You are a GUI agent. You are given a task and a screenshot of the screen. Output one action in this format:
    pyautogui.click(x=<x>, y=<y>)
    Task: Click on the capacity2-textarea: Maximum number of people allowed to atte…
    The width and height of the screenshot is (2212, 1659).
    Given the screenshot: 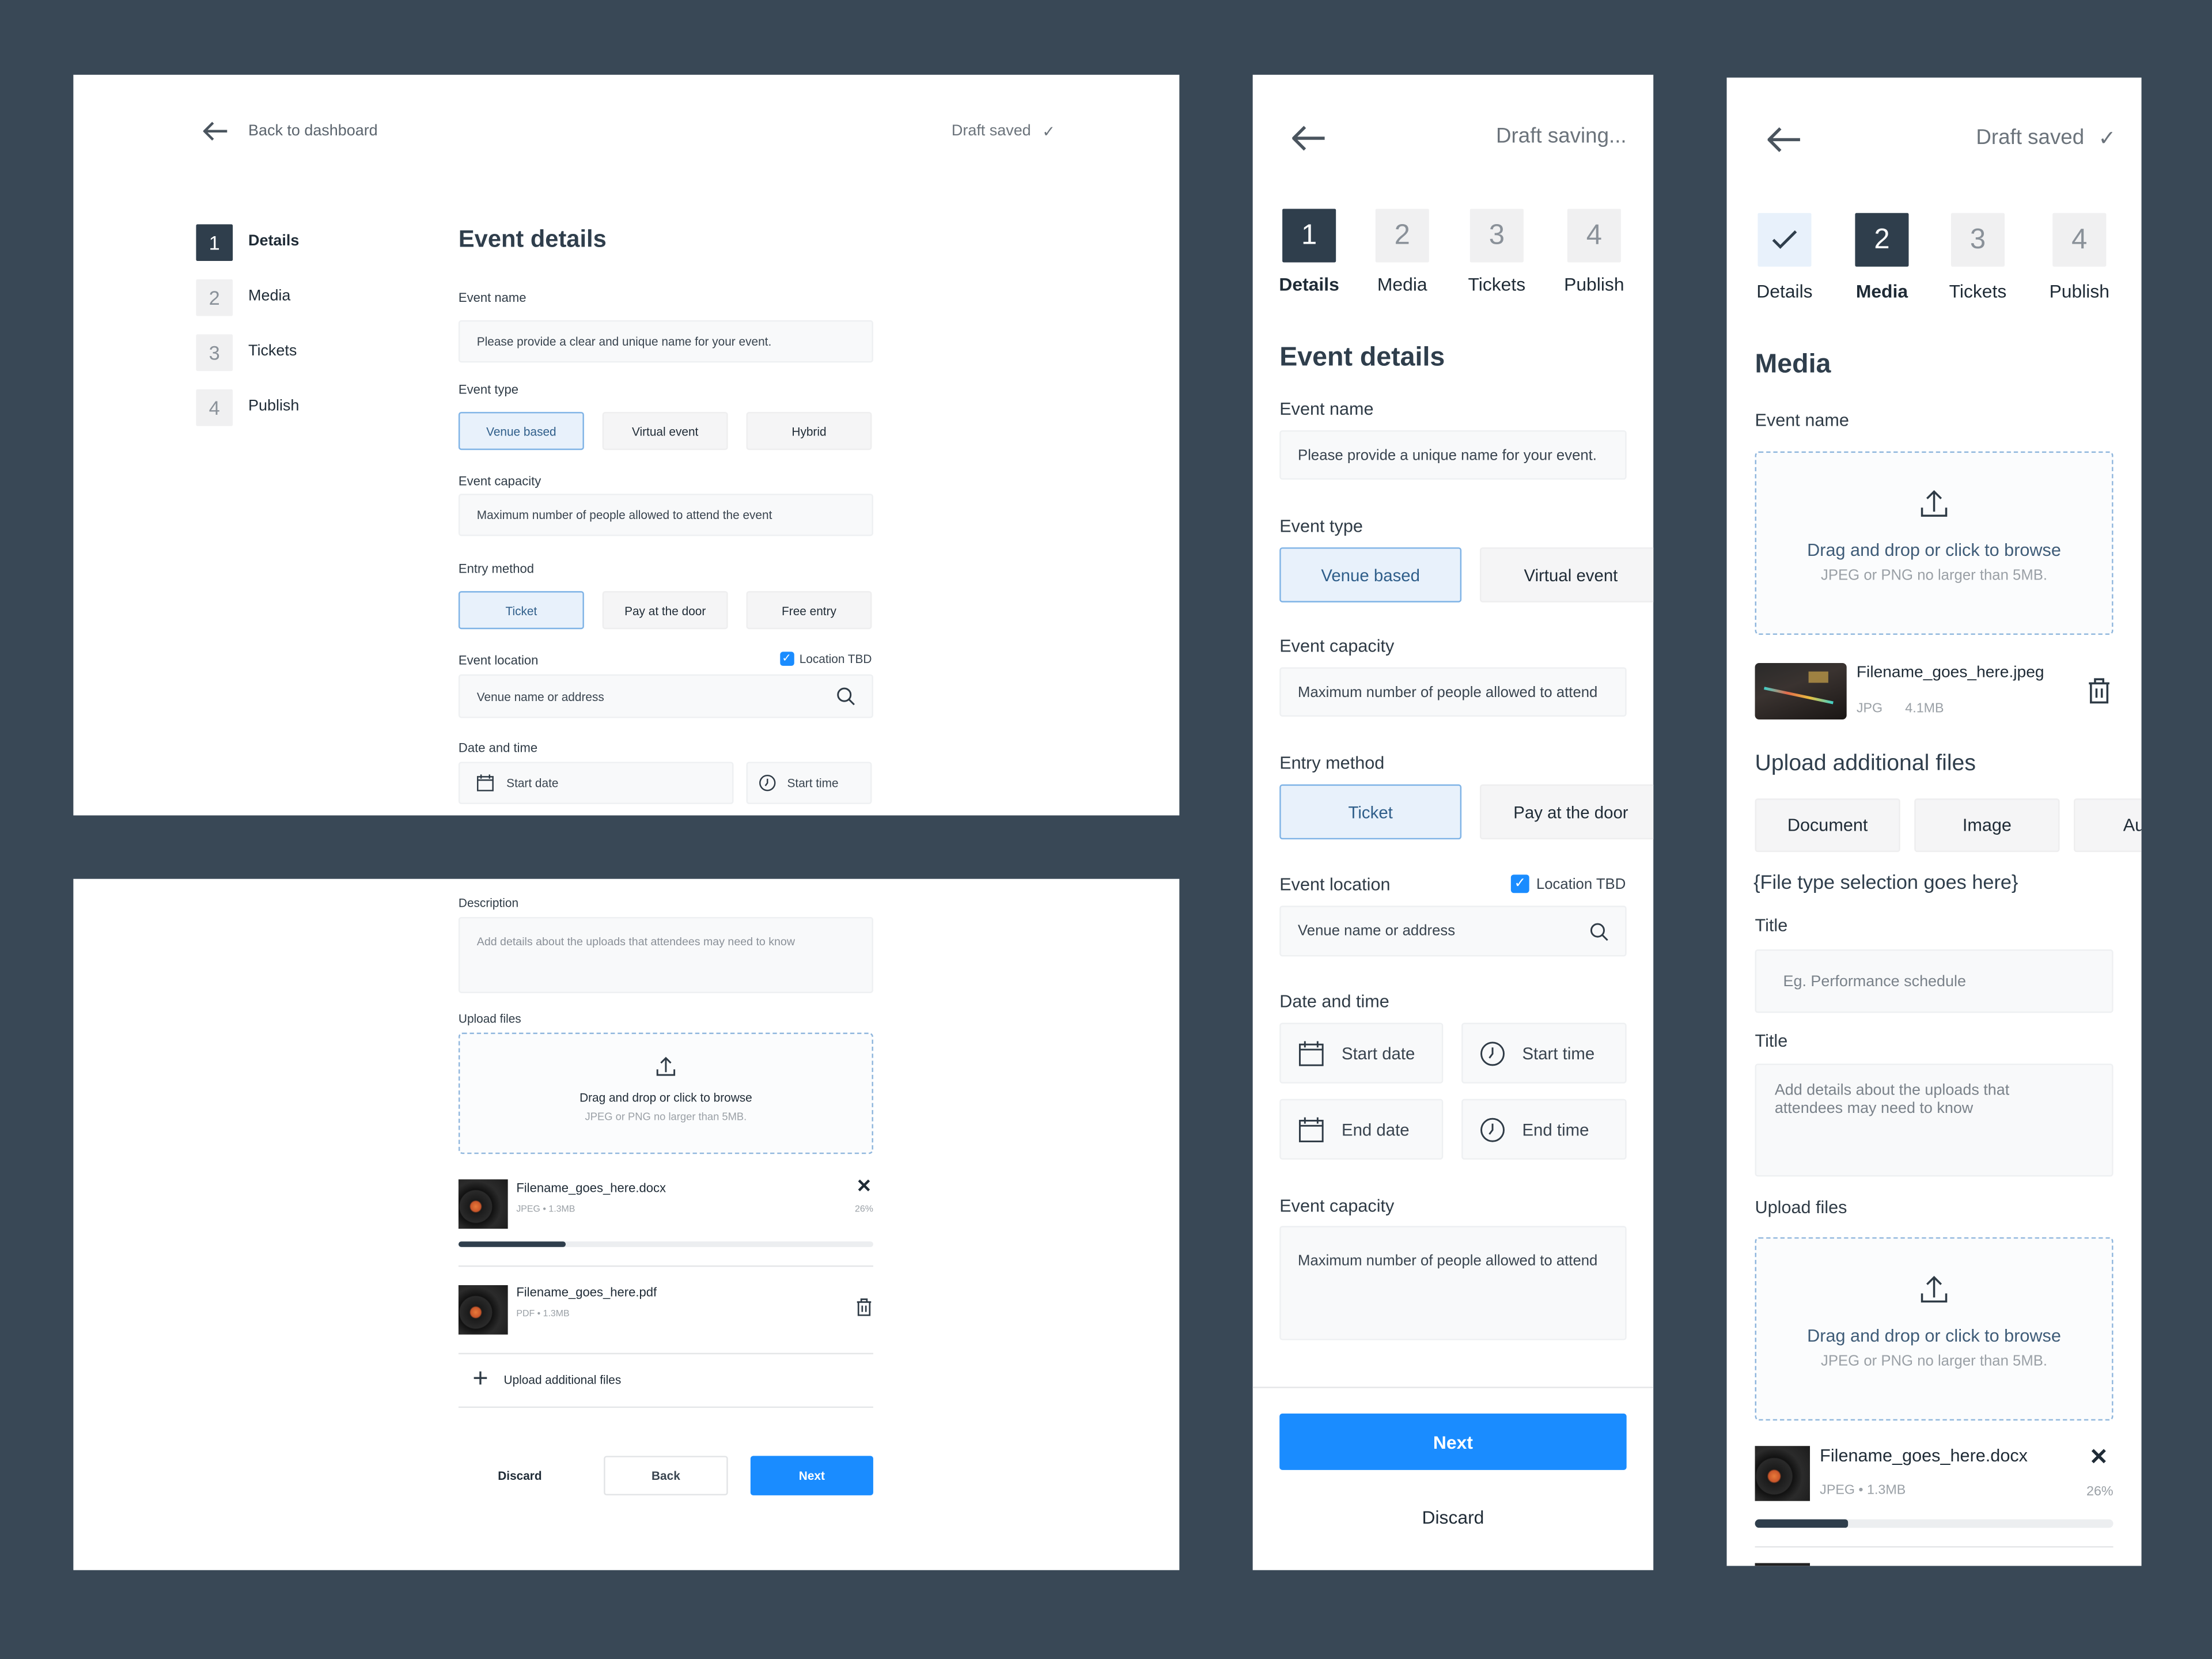 What is the action you would take?
    pyautogui.click(x=1453, y=1283)
    